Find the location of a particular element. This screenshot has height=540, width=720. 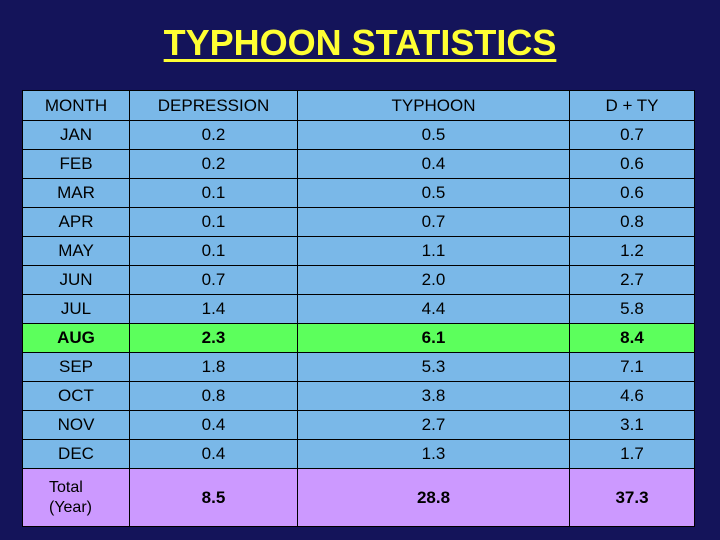

table-row: MAR 0.1 0.5 0.6 is located at coordinates (358, 193).